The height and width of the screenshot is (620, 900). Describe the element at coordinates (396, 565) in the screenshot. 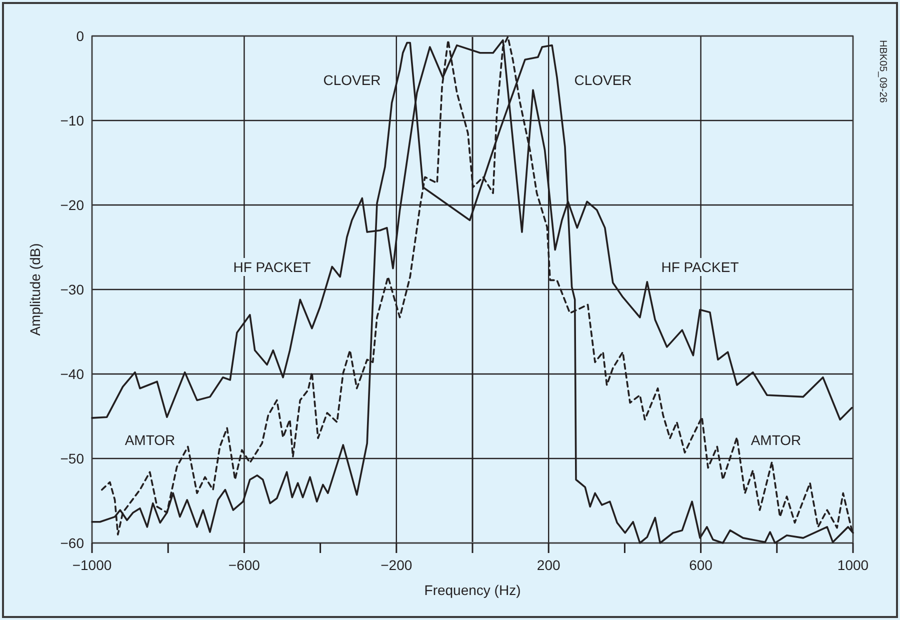

I see `x-tick-label: −200` at that location.